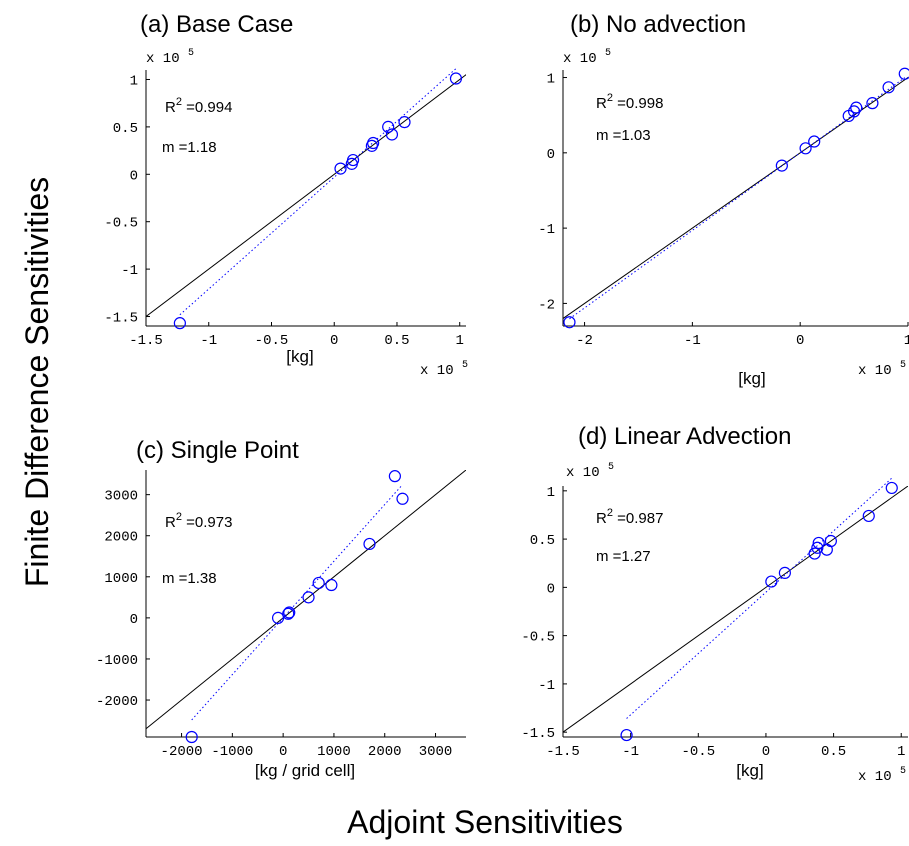  I want to click on x-tick-label: 0.5, so click(833, 752).